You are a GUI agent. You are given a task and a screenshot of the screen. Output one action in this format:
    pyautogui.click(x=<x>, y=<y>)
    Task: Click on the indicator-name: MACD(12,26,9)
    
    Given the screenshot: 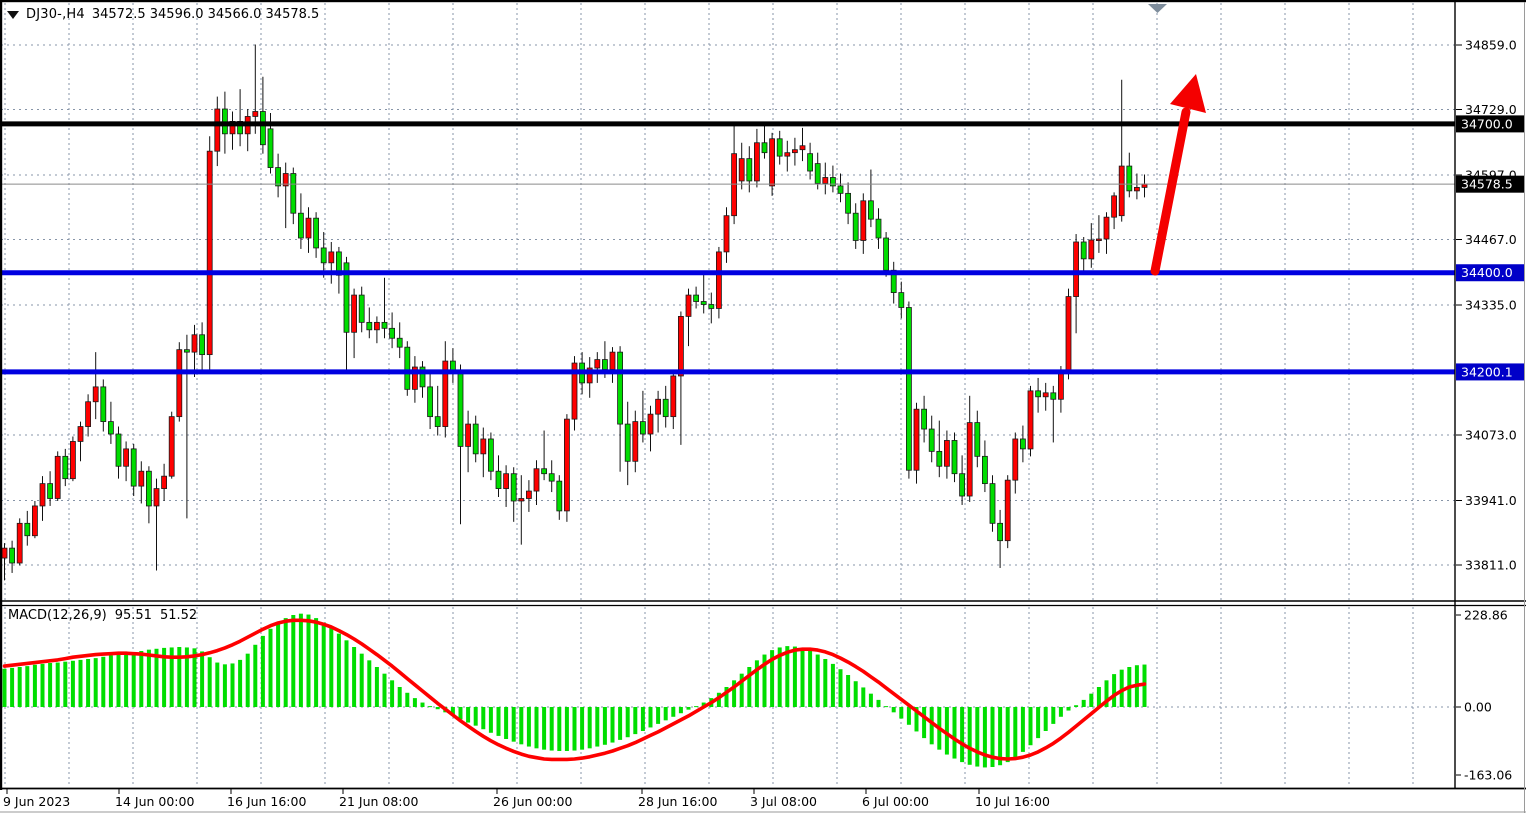 What is the action you would take?
    pyautogui.click(x=57, y=615)
    